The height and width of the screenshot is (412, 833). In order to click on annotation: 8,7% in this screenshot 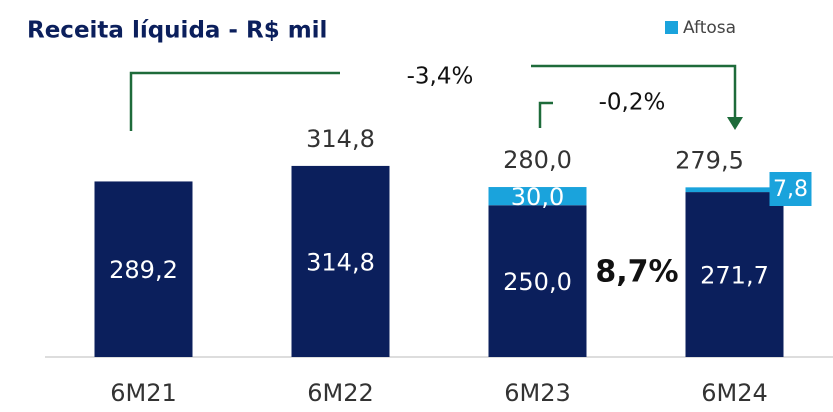, I will do `click(636, 272)`.